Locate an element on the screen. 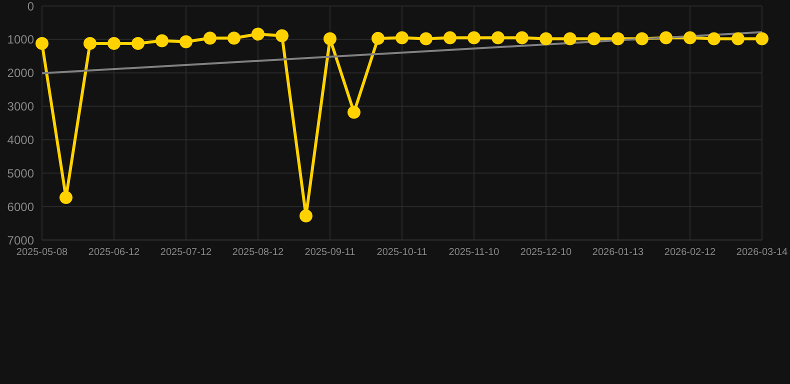 Image resolution: width=790 pixels, height=384 pixels. y-tick-label: 2000 is located at coordinates (20, 73).